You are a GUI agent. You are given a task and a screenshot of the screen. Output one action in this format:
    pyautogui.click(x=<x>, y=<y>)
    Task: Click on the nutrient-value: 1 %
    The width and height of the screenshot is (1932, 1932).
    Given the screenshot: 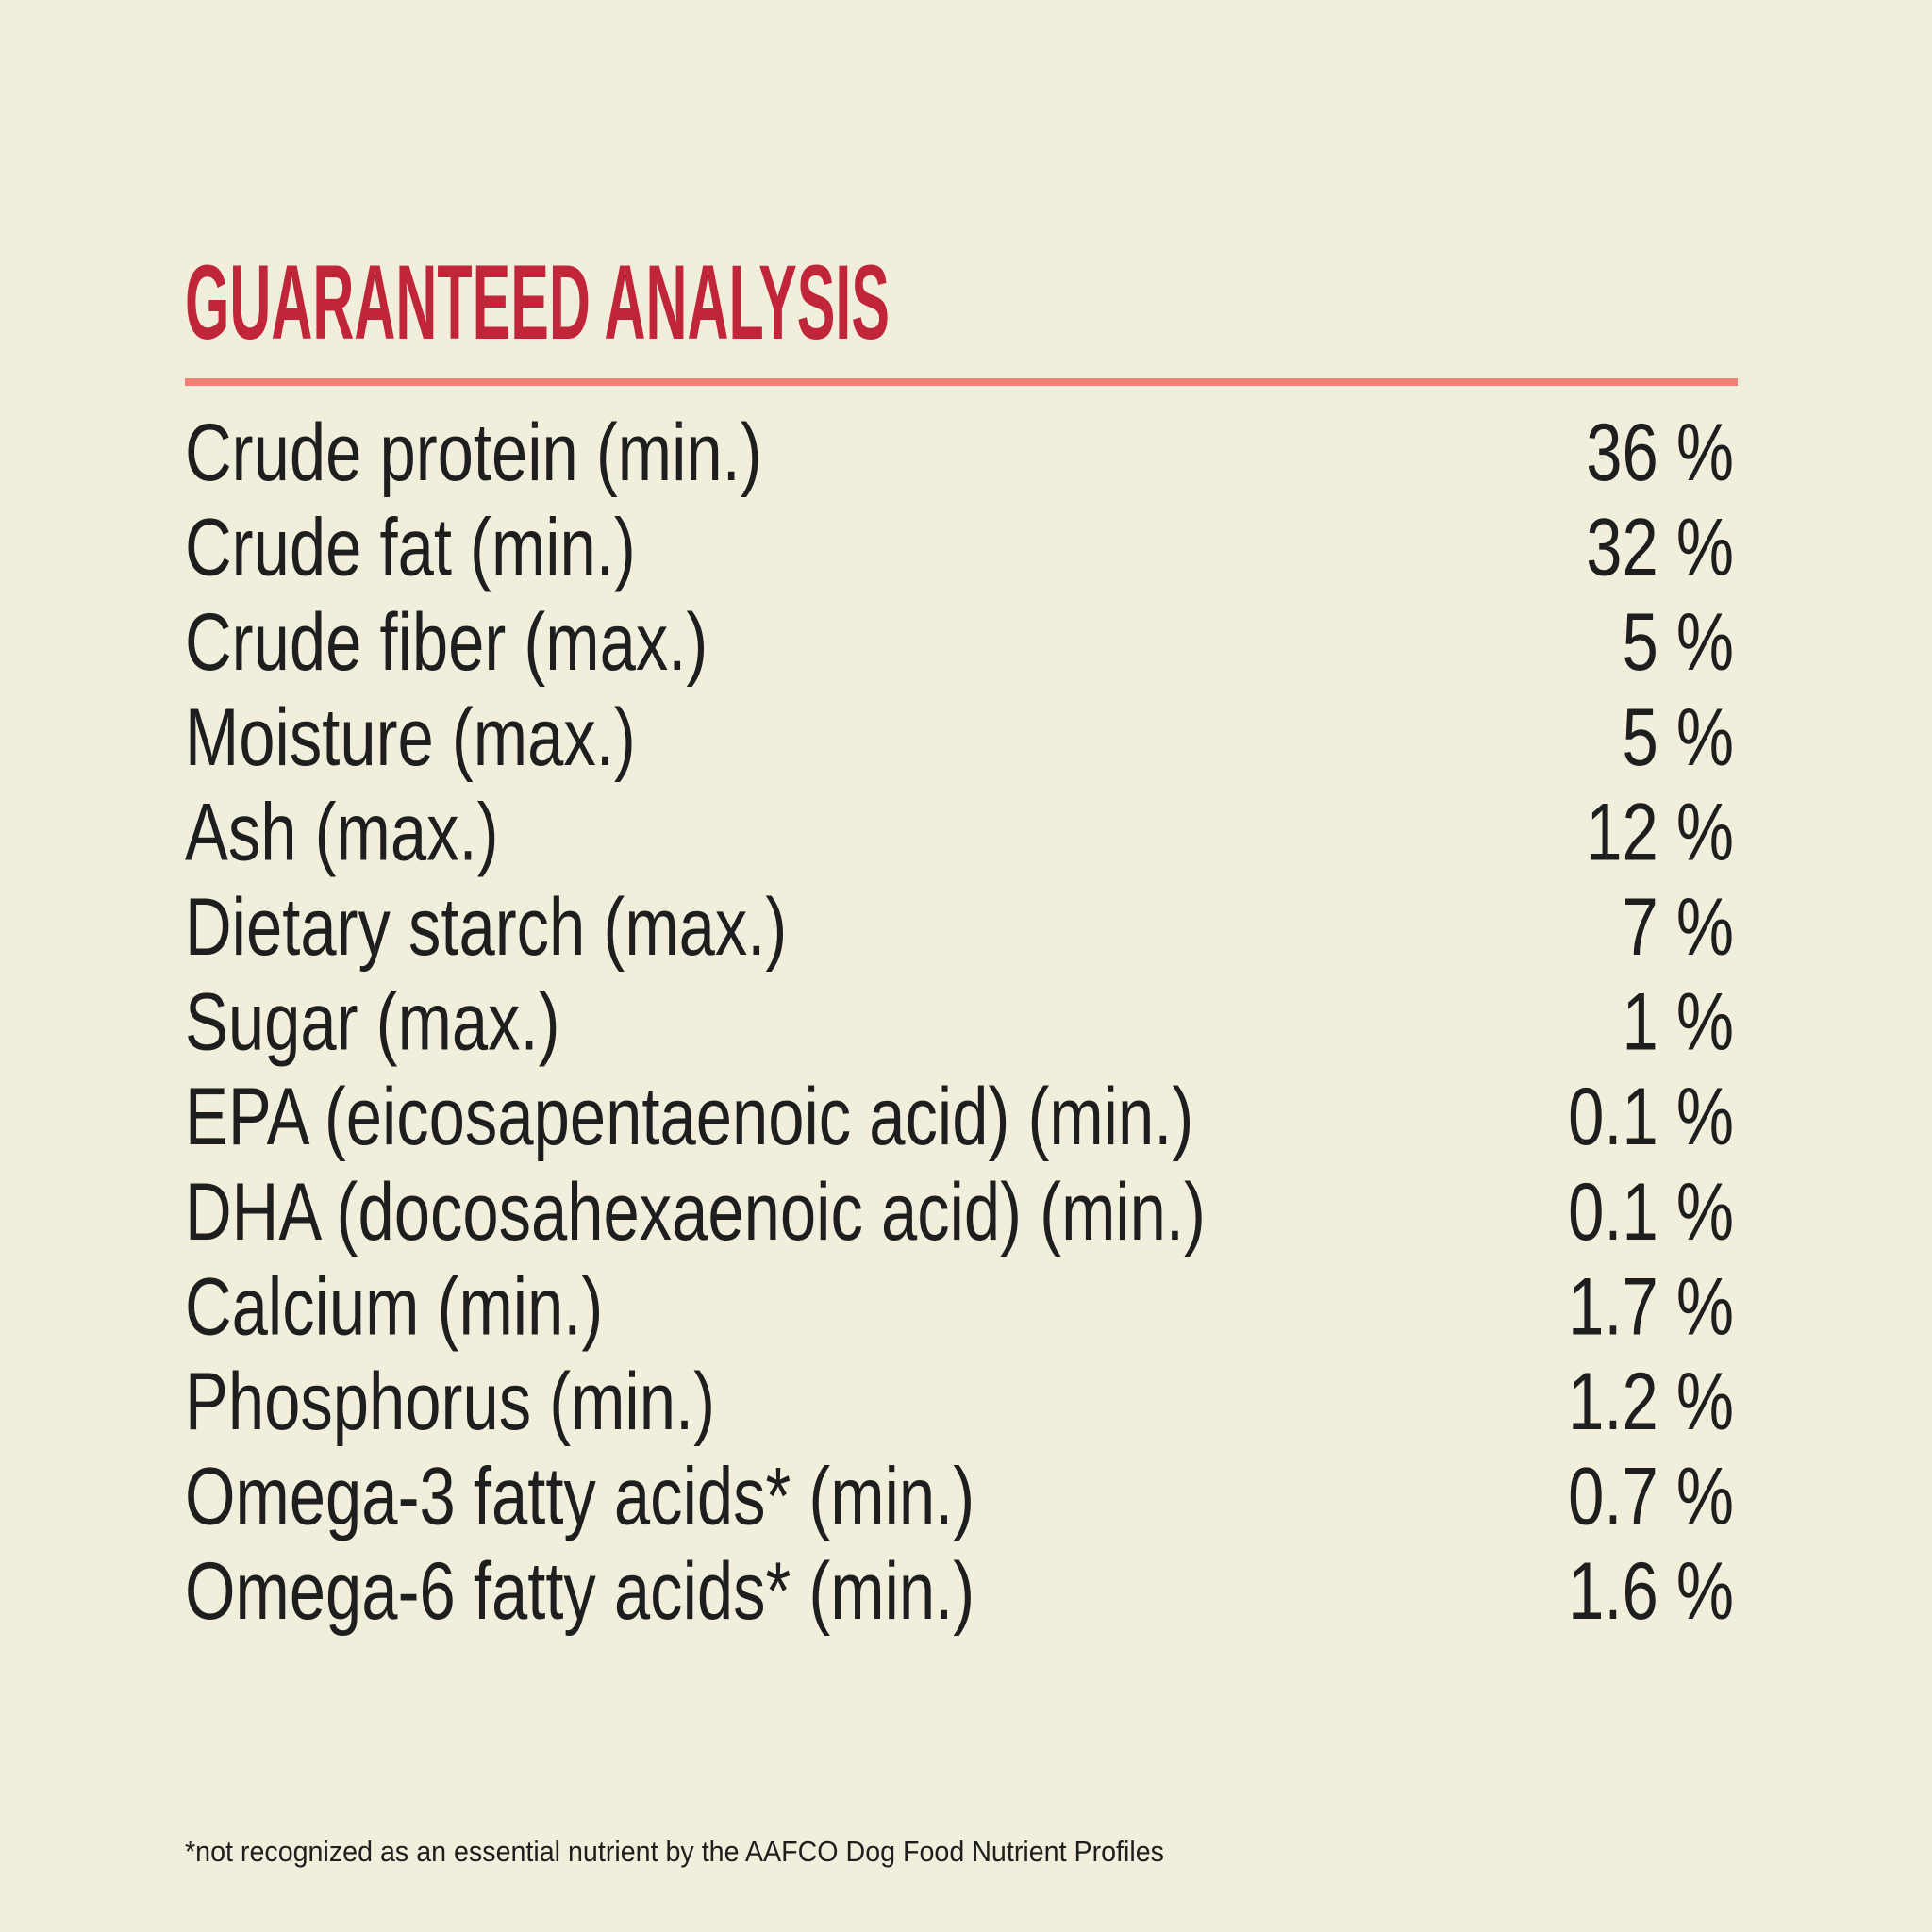 What is the action you would take?
    pyautogui.click(x=1678, y=1021)
    